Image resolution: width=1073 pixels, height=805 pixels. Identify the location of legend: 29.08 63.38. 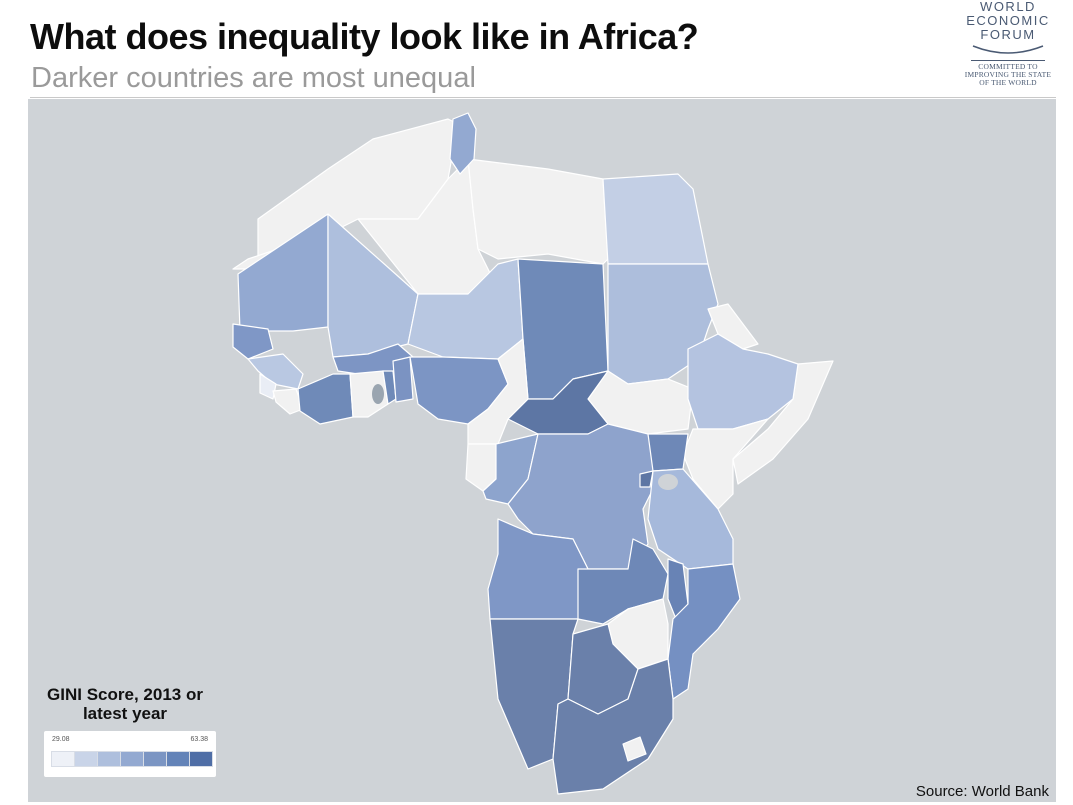
(130, 754).